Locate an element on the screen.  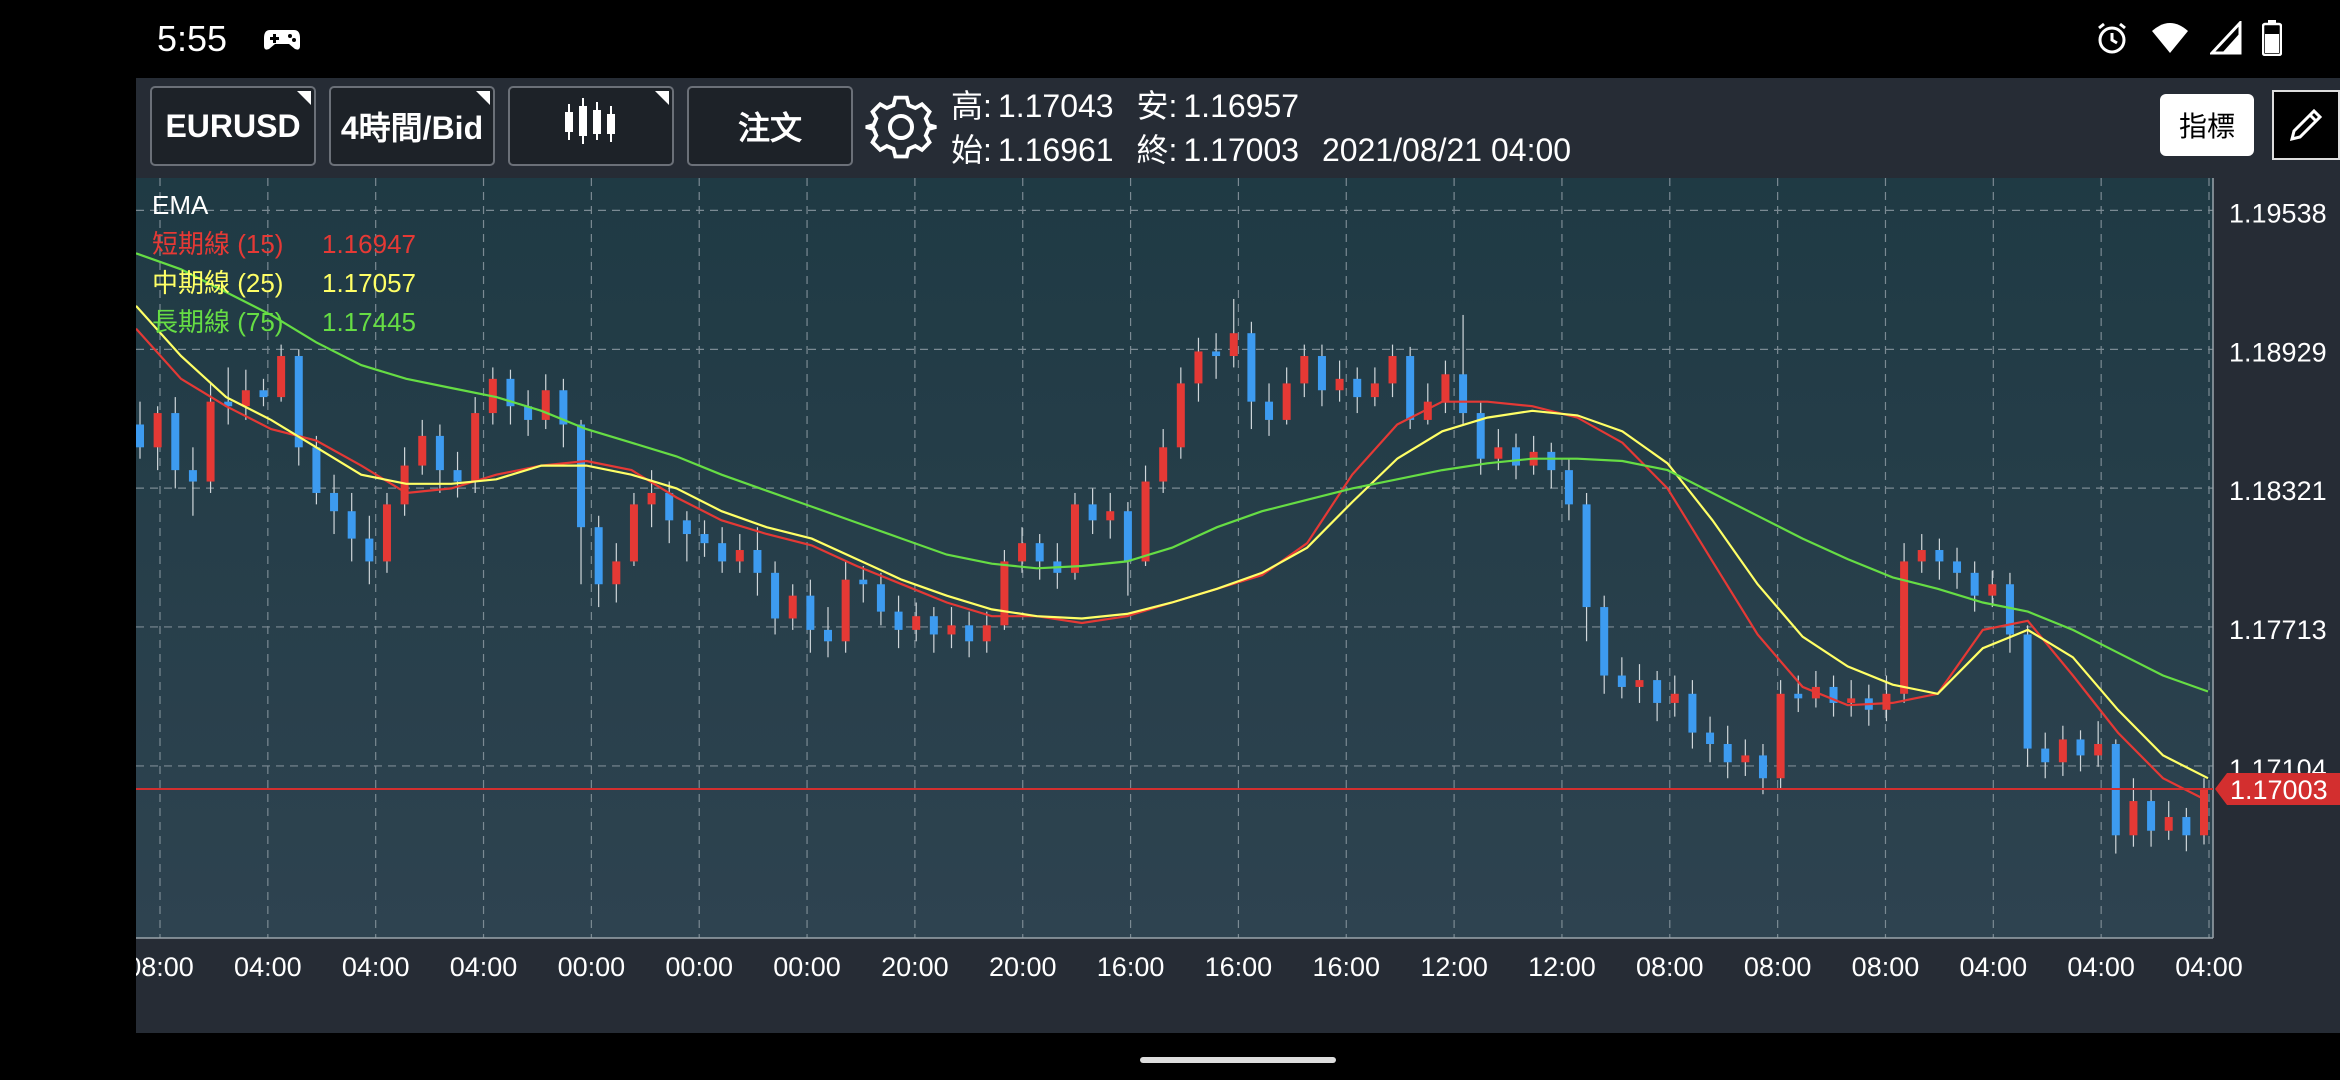
x-tick-label: 12:00 is located at coordinates (1562, 967).